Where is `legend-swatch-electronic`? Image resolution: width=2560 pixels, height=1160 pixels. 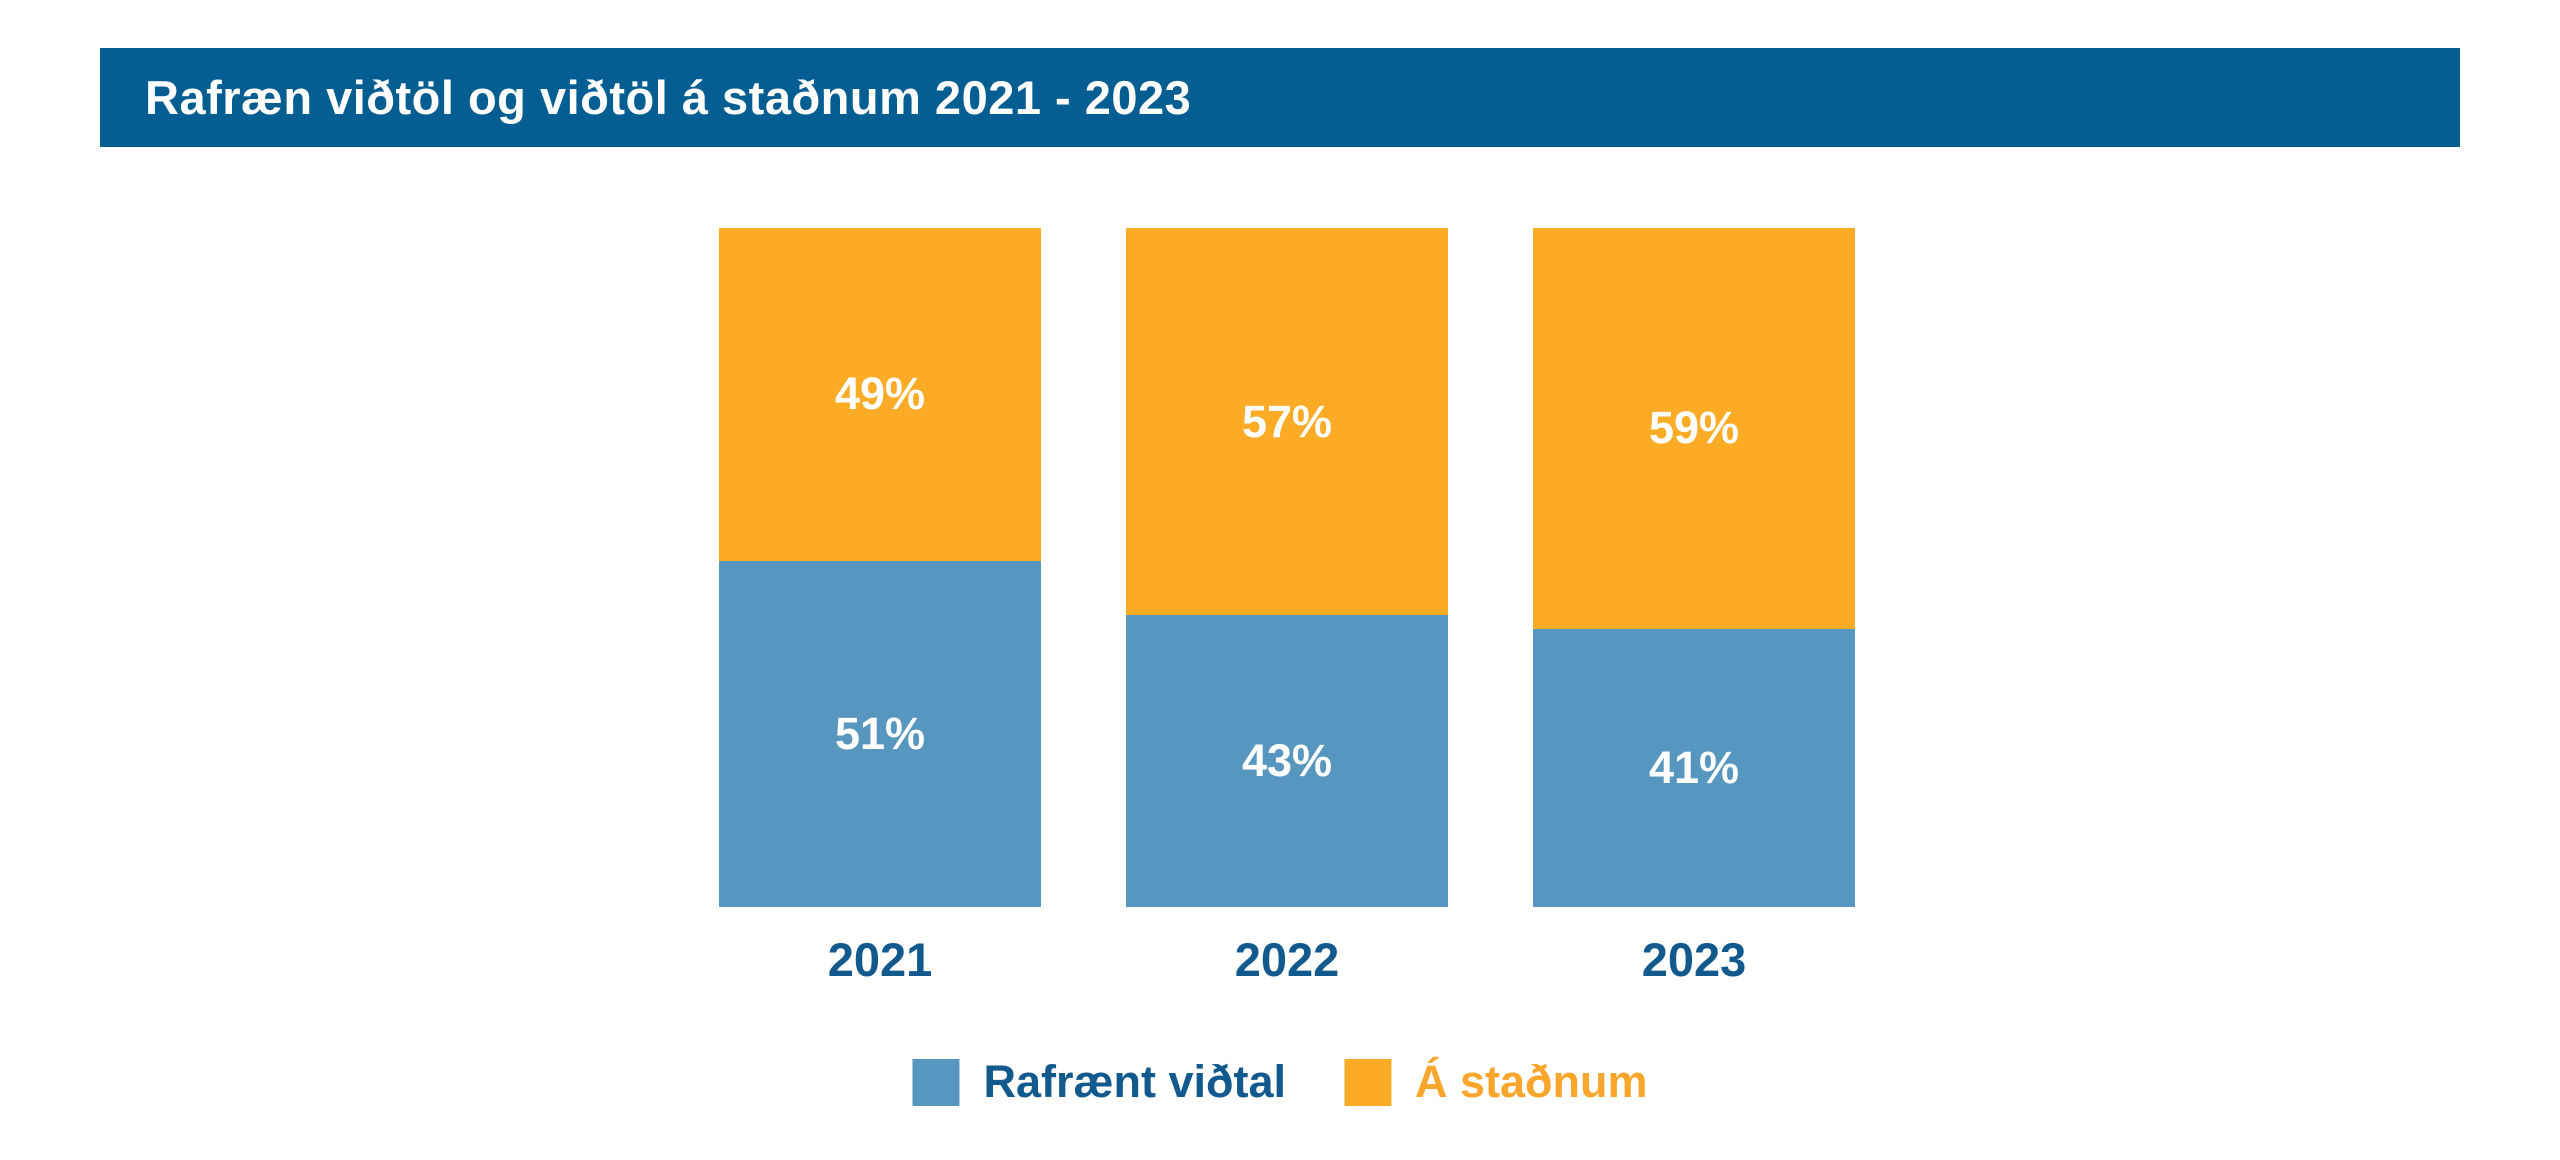
legend-swatch-electronic is located at coordinates (936, 1082).